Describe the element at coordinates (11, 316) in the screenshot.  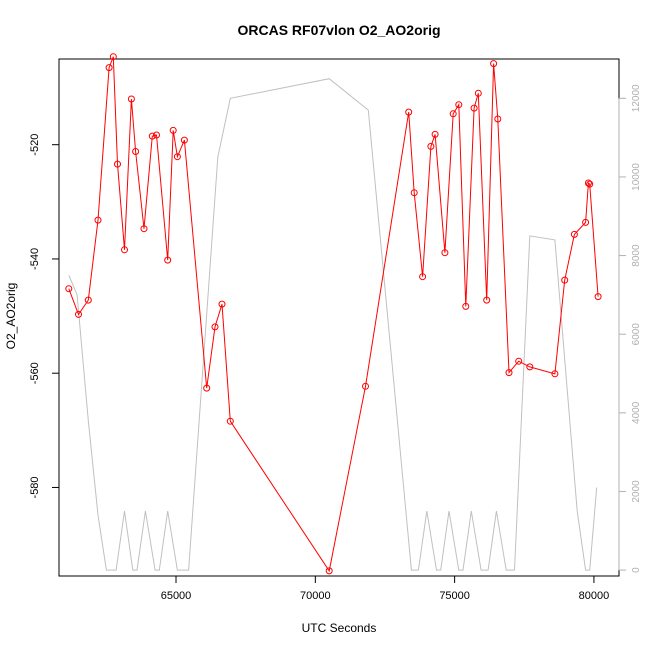
I see `y-axis-label: O2_AO2orig` at that location.